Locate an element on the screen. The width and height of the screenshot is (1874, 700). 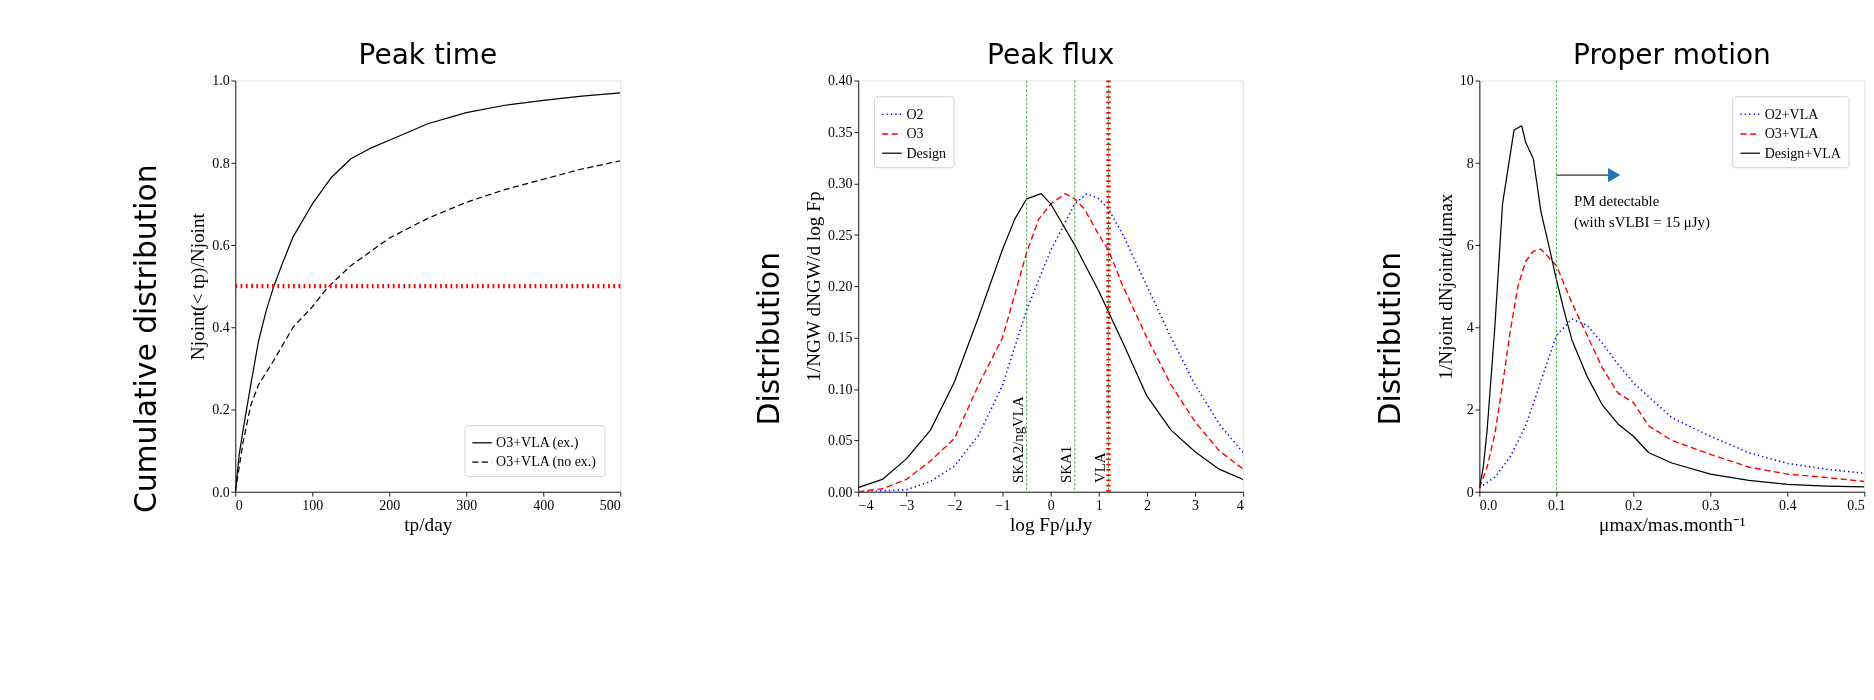
x-tick-label: −2 is located at coordinates (955, 505).